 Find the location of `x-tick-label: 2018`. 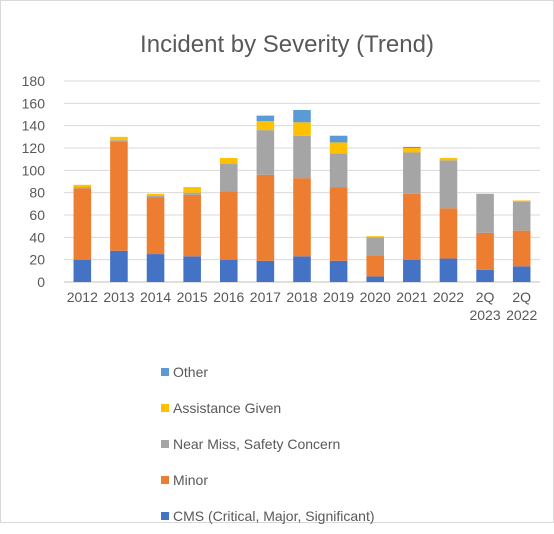

x-tick-label: 2018 is located at coordinates (301, 297).